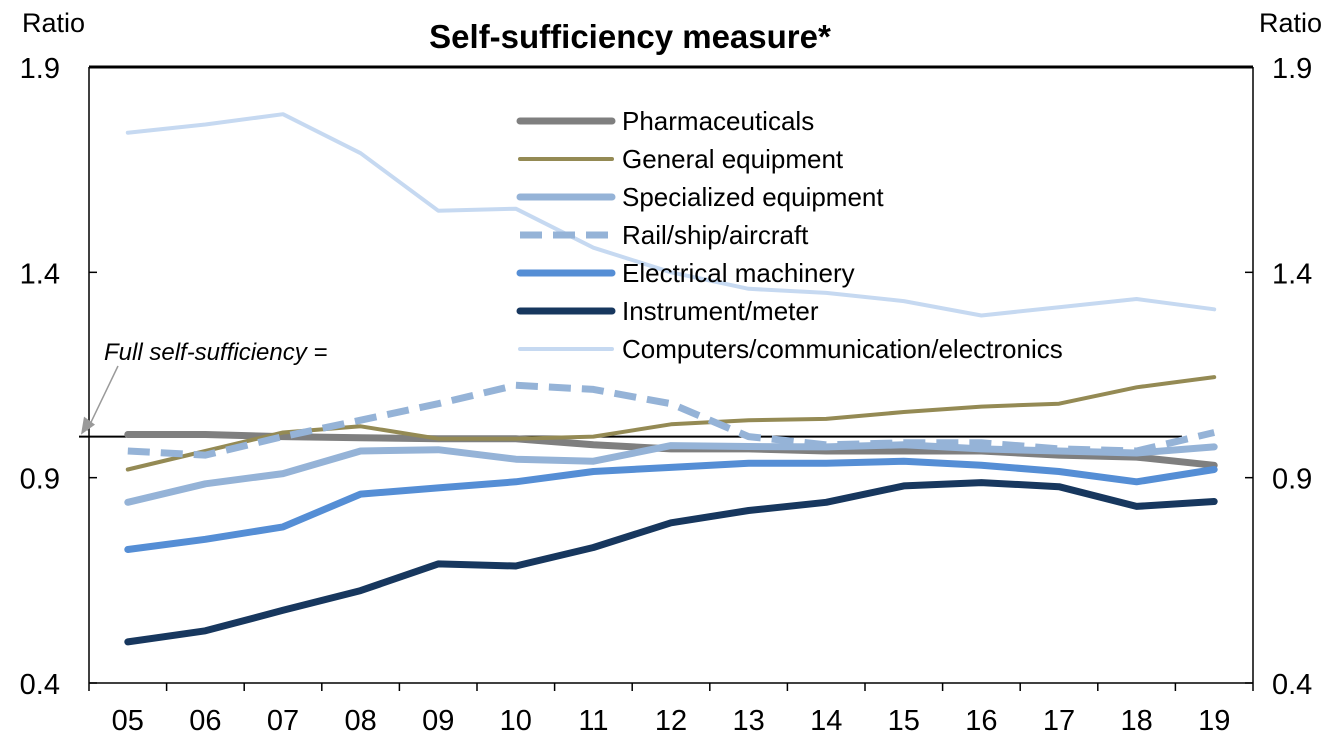 This screenshot has width=1343, height=746. Describe the element at coordinates (1292, 480) in the screenshot. I see `right-y-tick-label: 0.9` at that location.